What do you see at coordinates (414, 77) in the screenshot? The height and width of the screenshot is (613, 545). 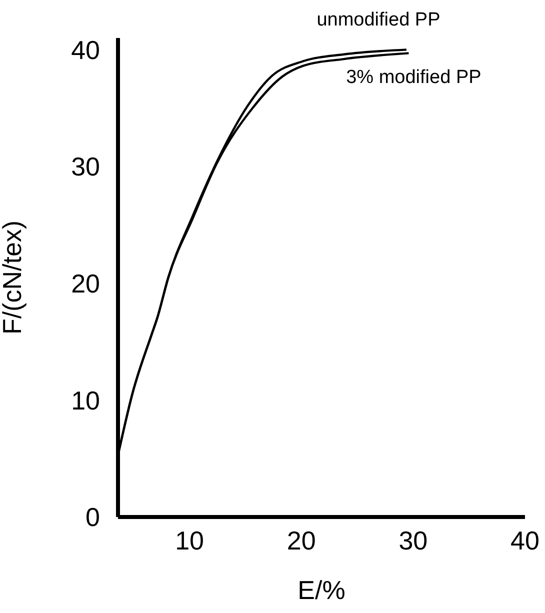 I see `series-label: 3% modified PP` at bounding box center [414, 77].